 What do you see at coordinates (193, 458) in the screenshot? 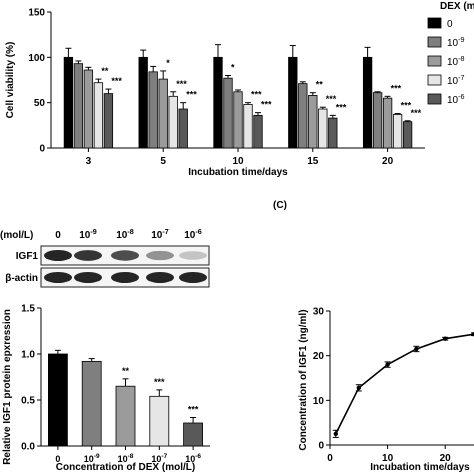
I see `x-tick-label: 10⁻⁶` at bounding box center [193, 458].